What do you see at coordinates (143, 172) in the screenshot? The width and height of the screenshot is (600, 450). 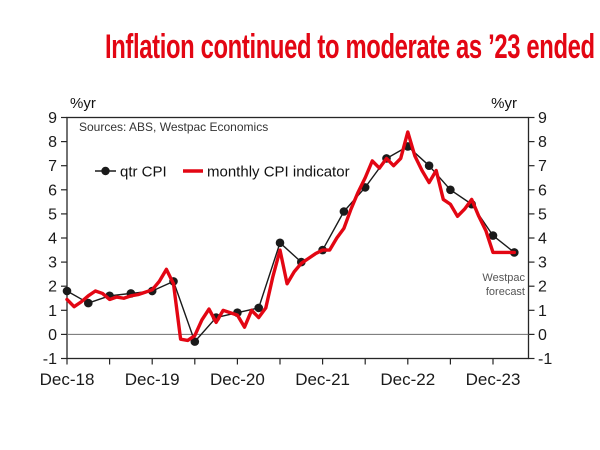 I see `legend-label-qtr-cpi: qtr CPI` at bounding box center [143, 172].